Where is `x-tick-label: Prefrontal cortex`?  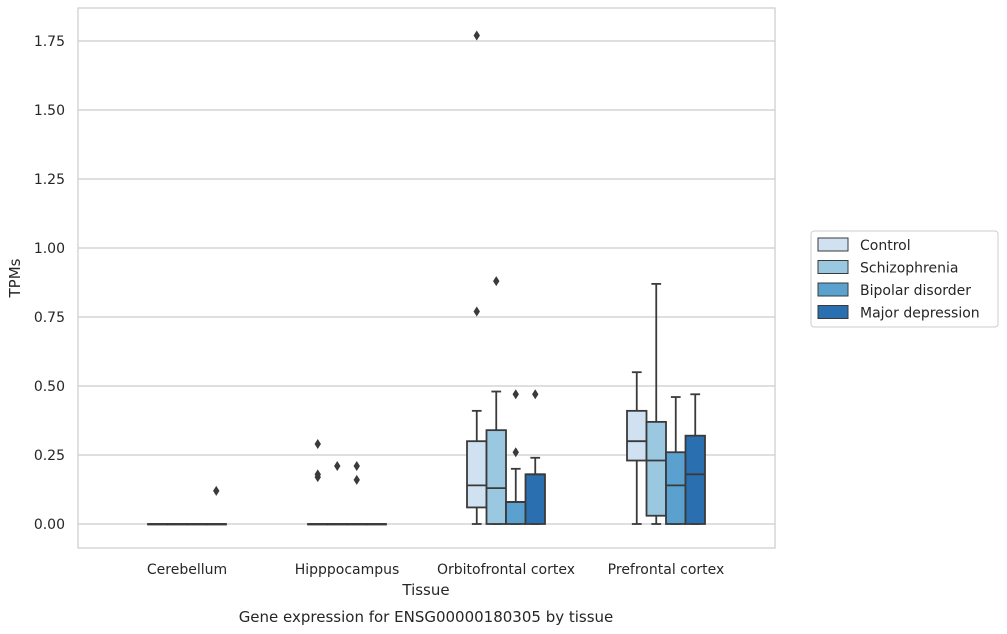 x-tick-label: Prefrontal cortex is located at coordinates (666, 570).